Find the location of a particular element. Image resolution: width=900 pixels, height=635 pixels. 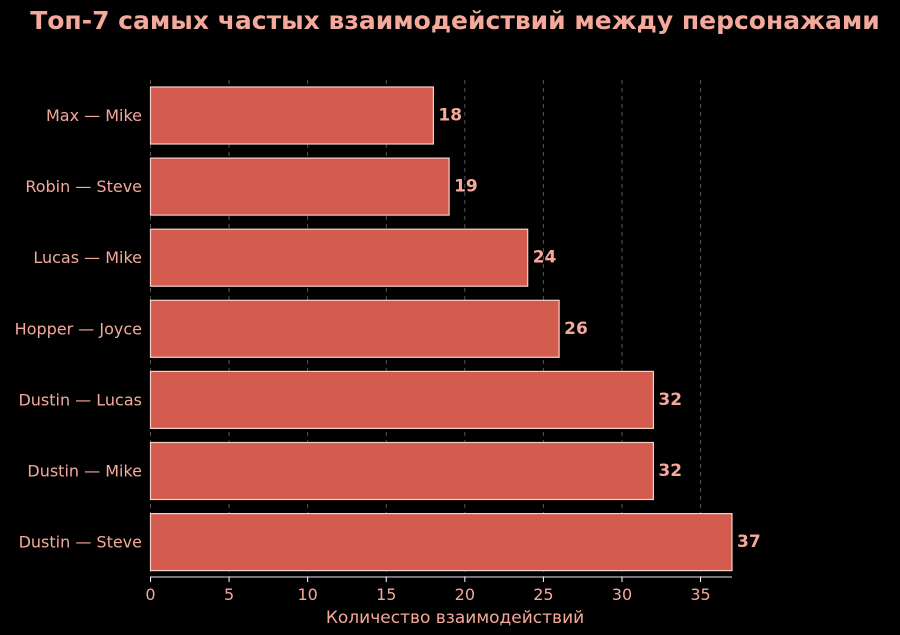

value-label: 19 is located at coordinates (466, 187).